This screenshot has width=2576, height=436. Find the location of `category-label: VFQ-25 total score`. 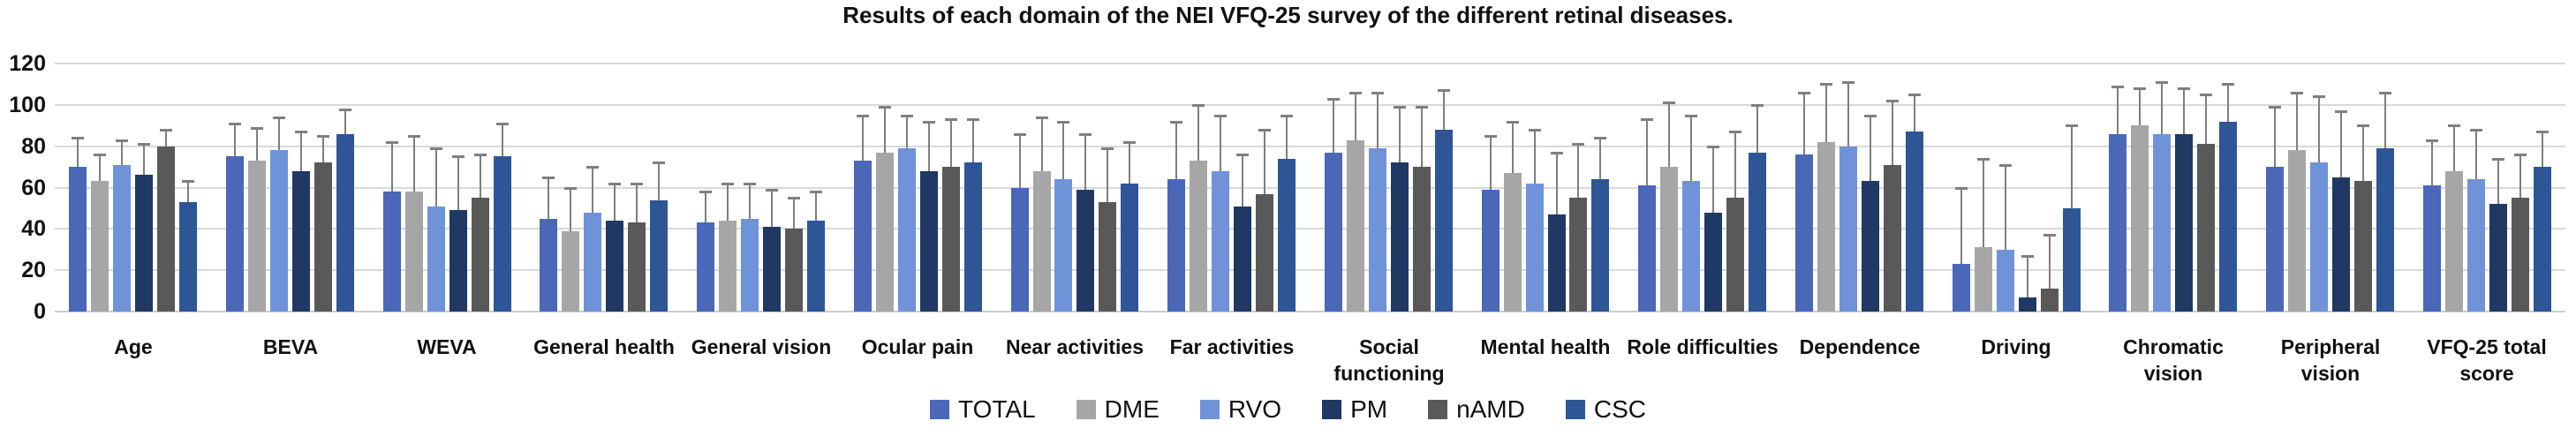

category-label: VFQ-25 total score is located at coordinates (2487, 360).